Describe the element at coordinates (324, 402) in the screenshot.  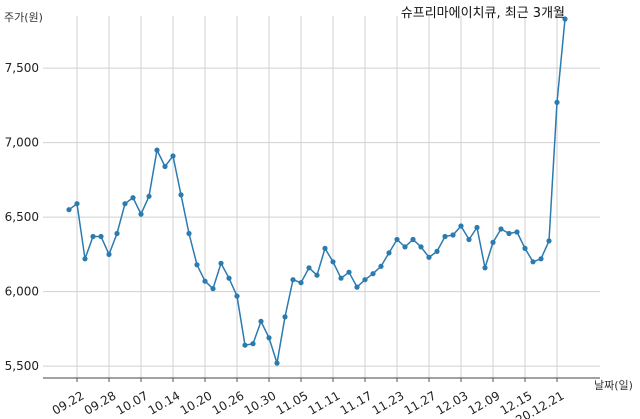
I see `x-tick-label: 11.11` at that location.